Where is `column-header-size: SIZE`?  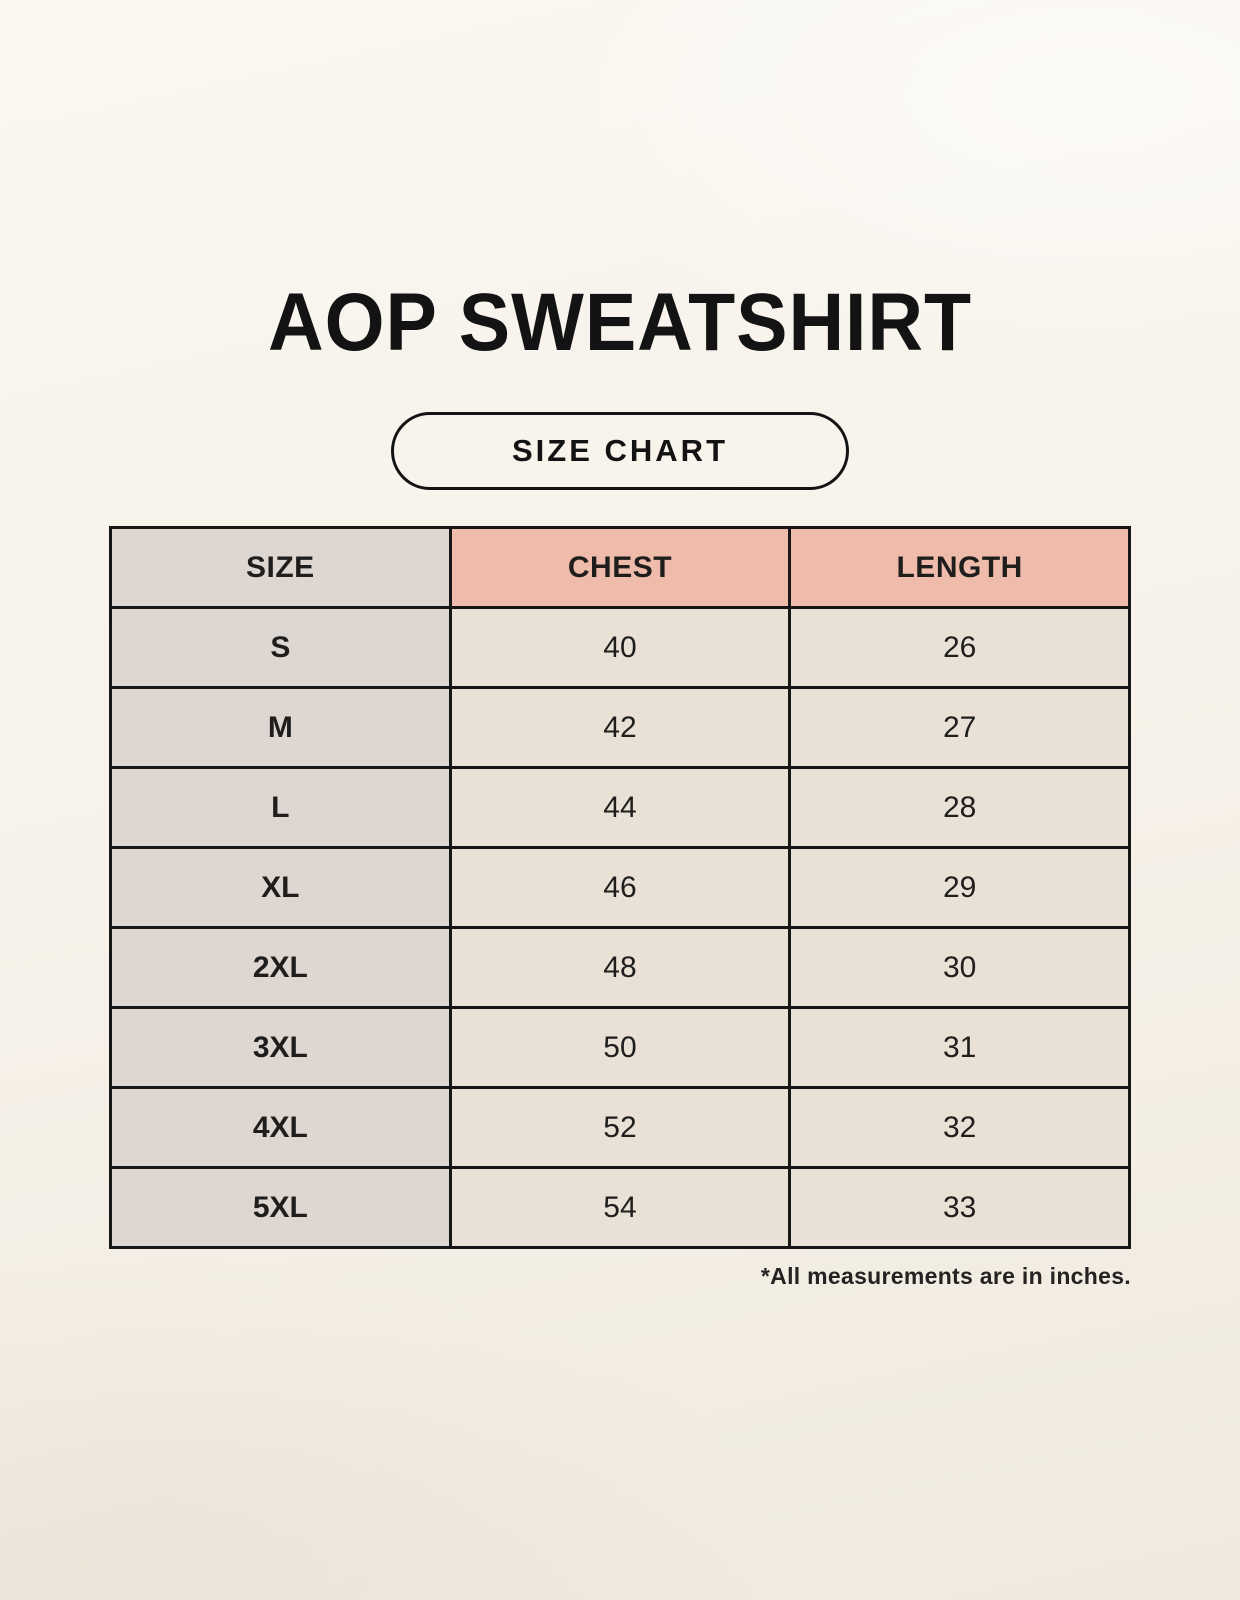
column-header-size: SIZE is located at coordinates (280, 567).